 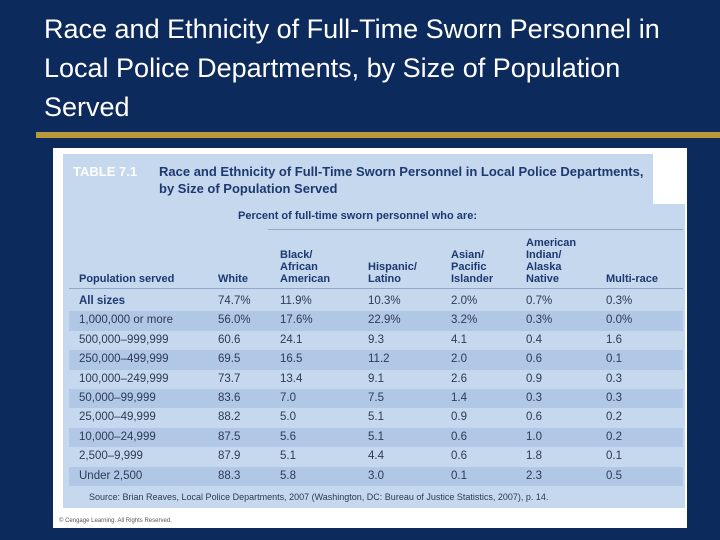 What do you see at coordinates (111, 475) in the screenshot?
I see `row-label: Under 2,500` at bounding box center [111, 475].